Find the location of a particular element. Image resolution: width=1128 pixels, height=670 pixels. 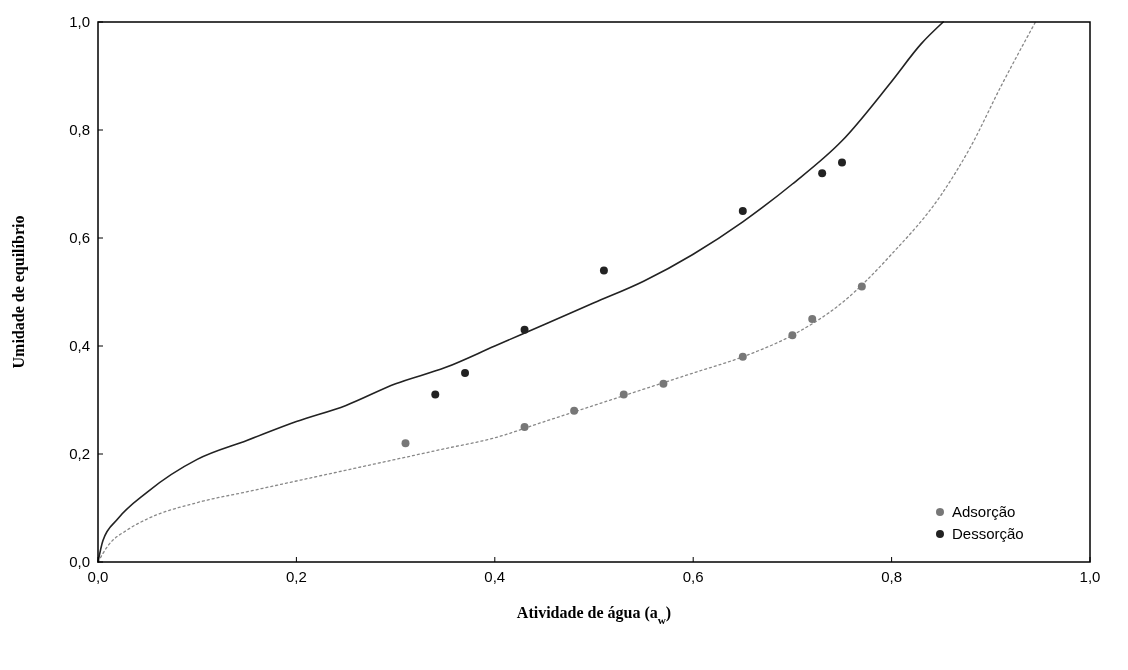

y-axis-title: Umidade de equilíbrio is located at coordinates (19, 292).